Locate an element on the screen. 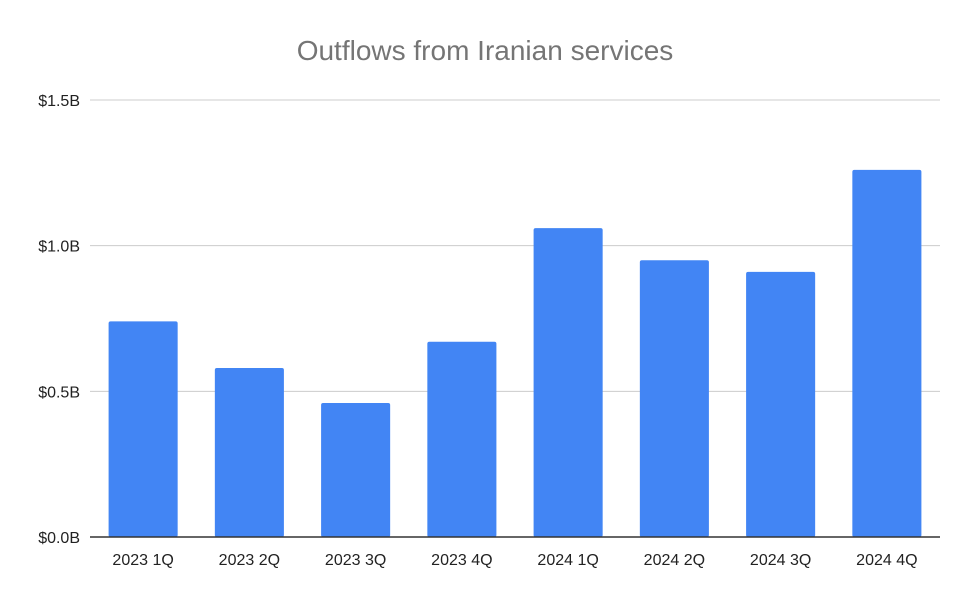 The height and width of the screenshot is (600, 970). x-tick-label: 2024 1Q is located at coordinates (567, 560).